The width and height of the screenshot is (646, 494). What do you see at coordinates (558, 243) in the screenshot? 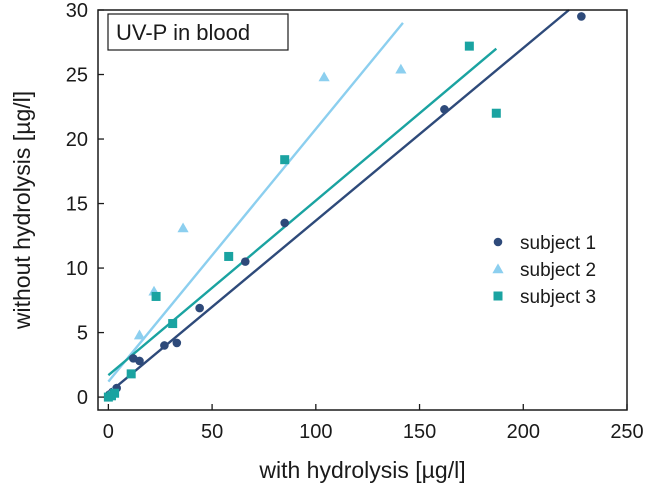
I see `legend-label-subject-1: subject 1` at bounding box center [558, 243].